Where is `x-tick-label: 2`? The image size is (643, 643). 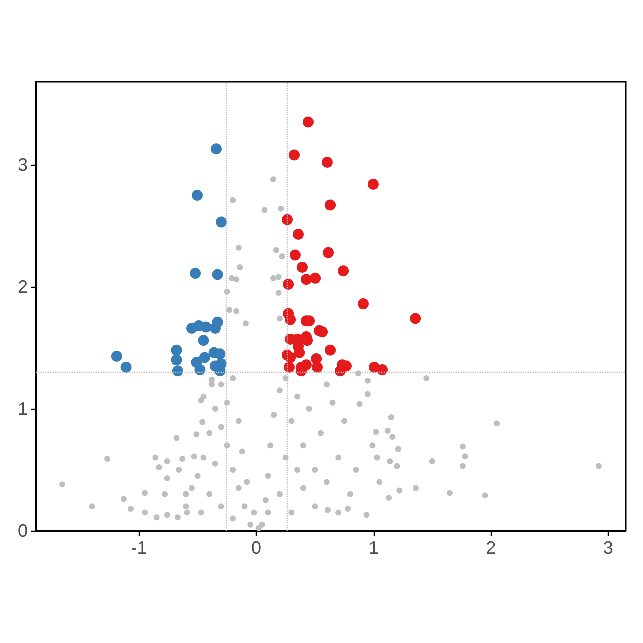
x-tick-label: 2 is located at coordinates (491, 548).